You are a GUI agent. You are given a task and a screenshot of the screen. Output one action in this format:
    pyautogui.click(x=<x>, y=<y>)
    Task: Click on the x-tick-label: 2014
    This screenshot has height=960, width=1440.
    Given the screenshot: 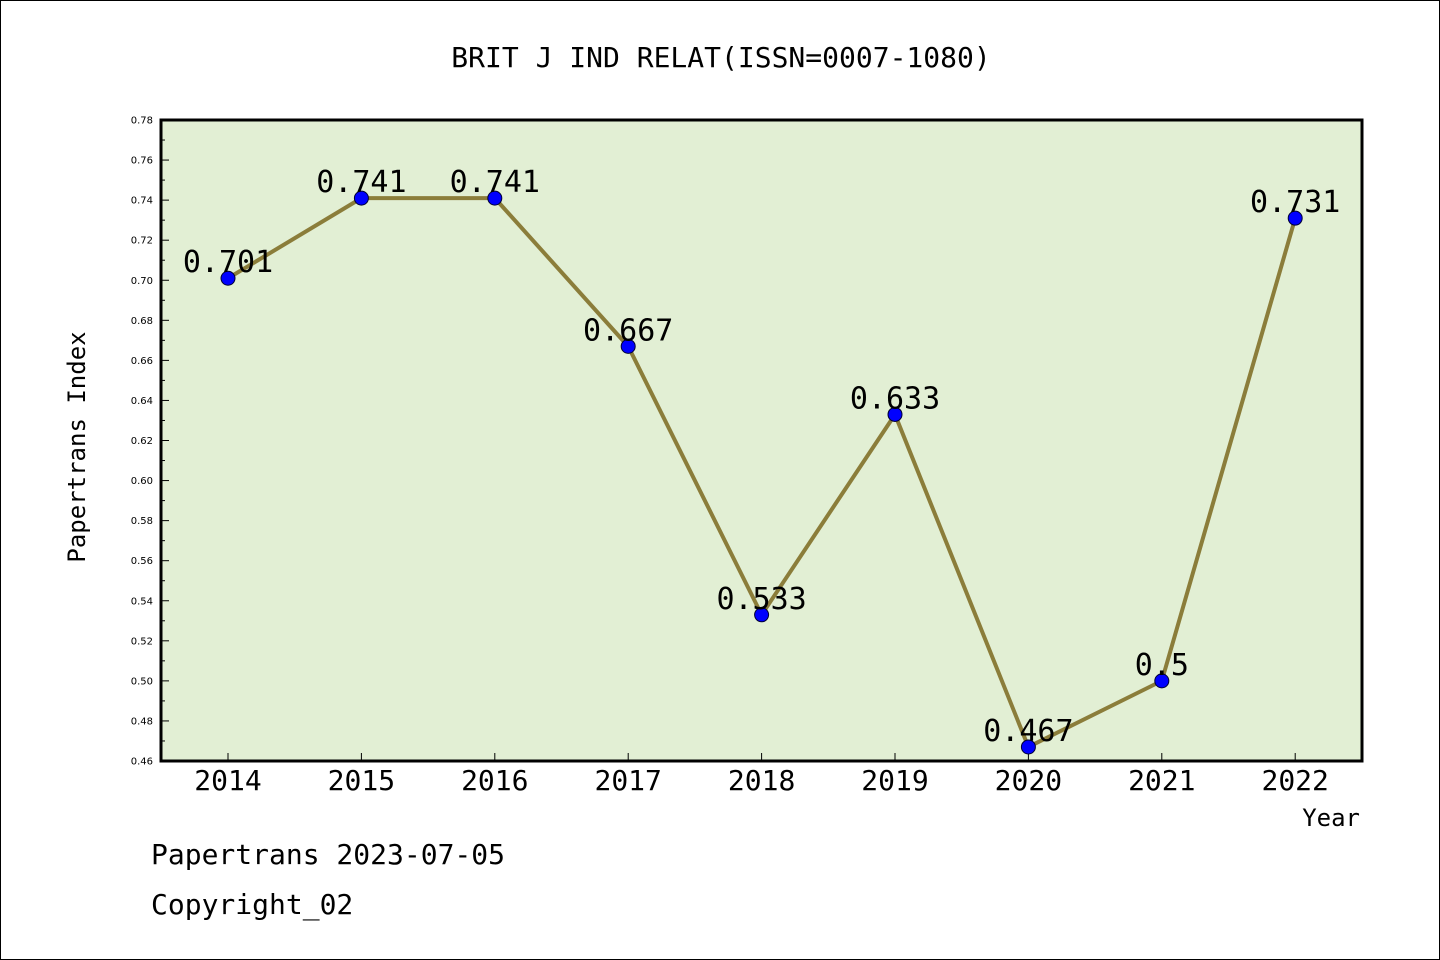 What is the action you would take?
    pyautogui.click(x=227, y=780)
    